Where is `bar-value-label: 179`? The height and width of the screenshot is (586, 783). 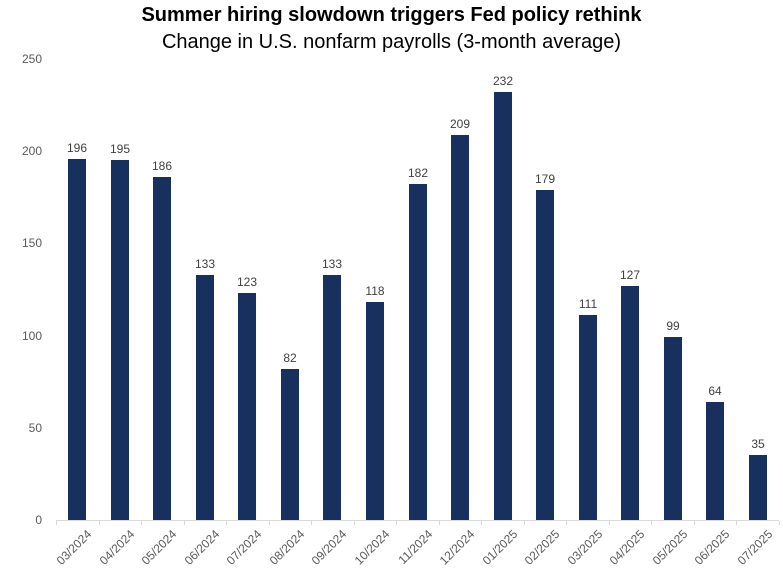
bar-value-label: 179 is located at coordinates (545, 179).